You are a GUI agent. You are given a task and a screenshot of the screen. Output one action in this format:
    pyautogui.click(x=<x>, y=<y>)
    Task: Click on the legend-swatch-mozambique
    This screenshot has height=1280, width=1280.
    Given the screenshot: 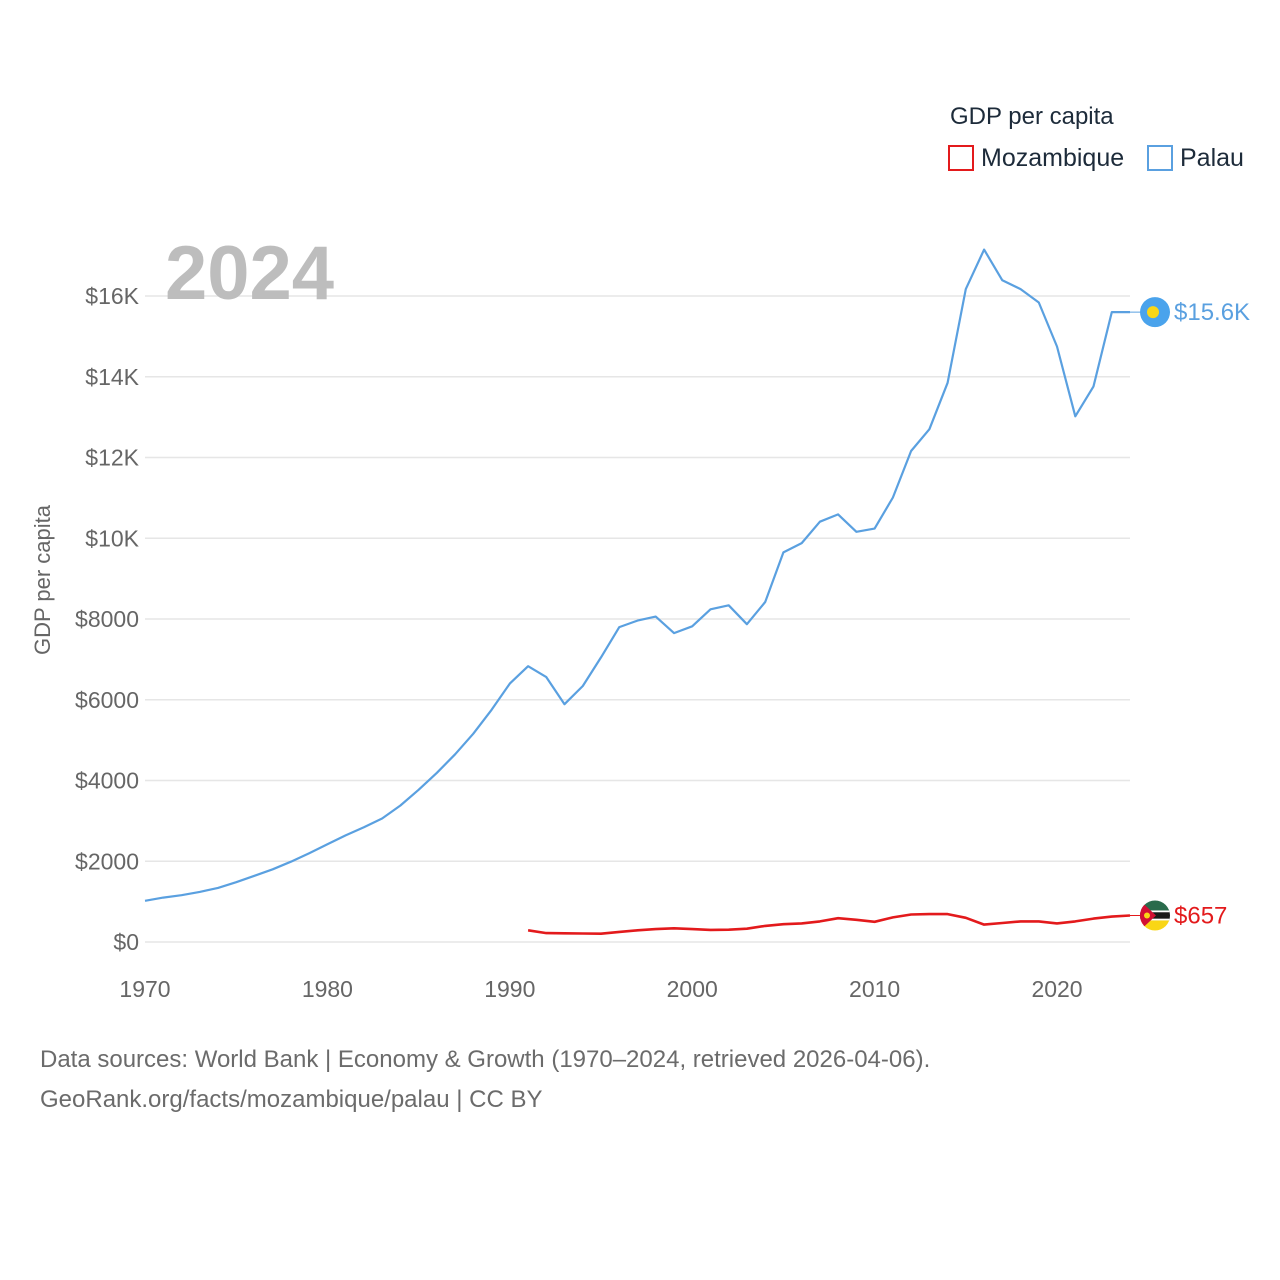 What is the action you would take?
    pyautogui.click(x=961, y=158)
    